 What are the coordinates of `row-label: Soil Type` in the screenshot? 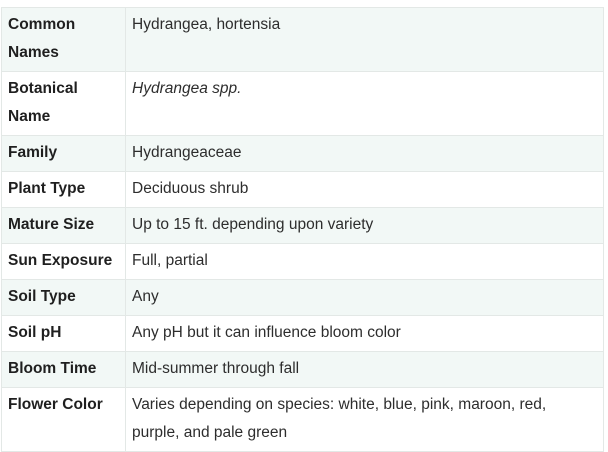 It's located at (63, 297).